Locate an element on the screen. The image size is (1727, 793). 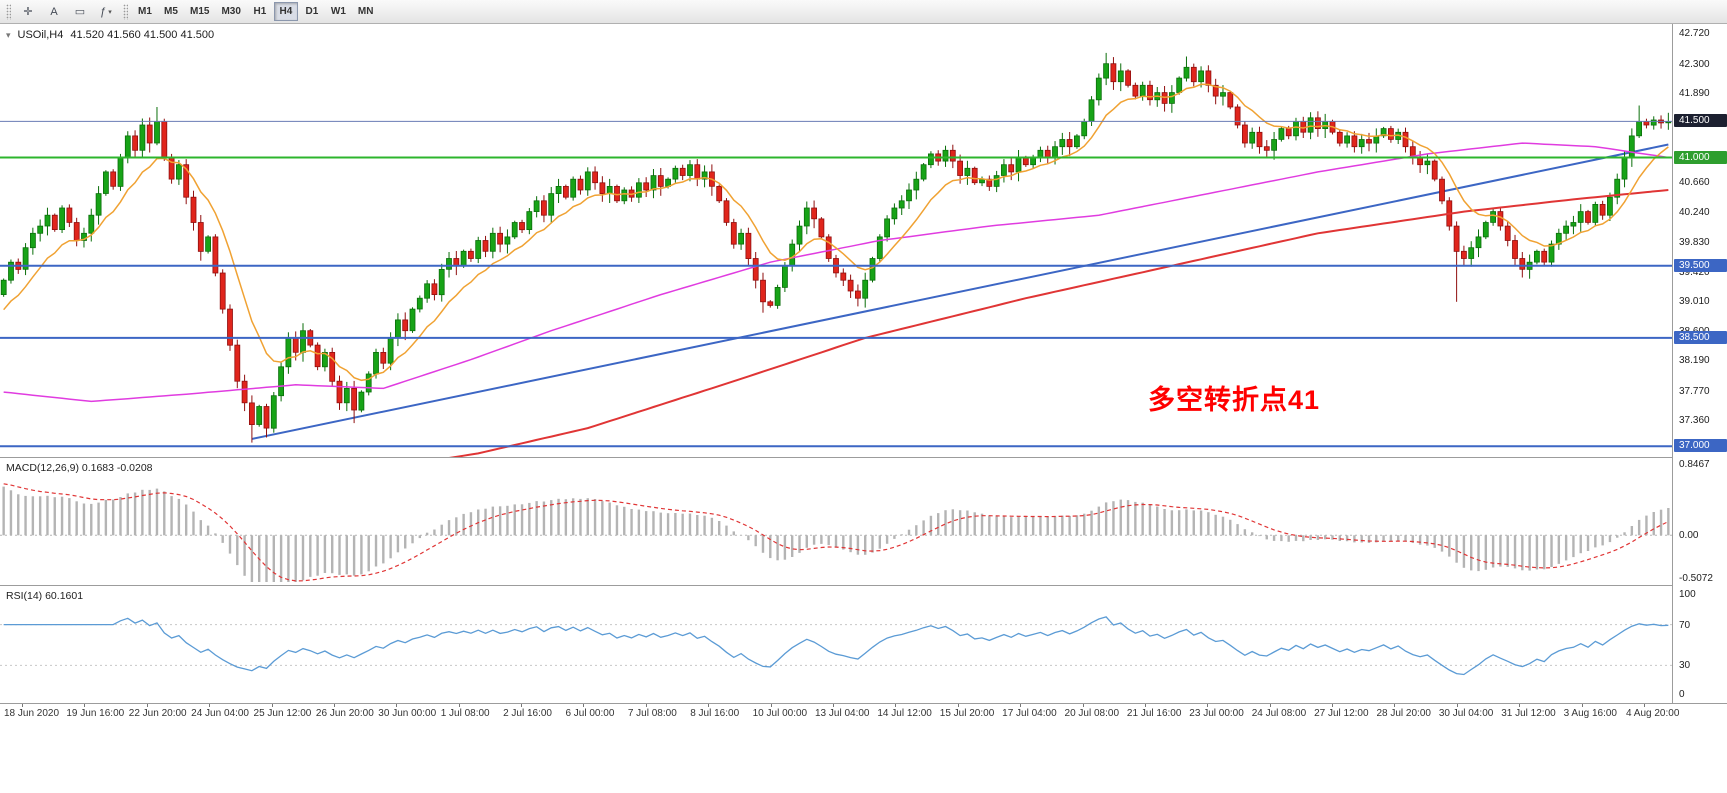
rsi-line is located at coordinates (836, 646).